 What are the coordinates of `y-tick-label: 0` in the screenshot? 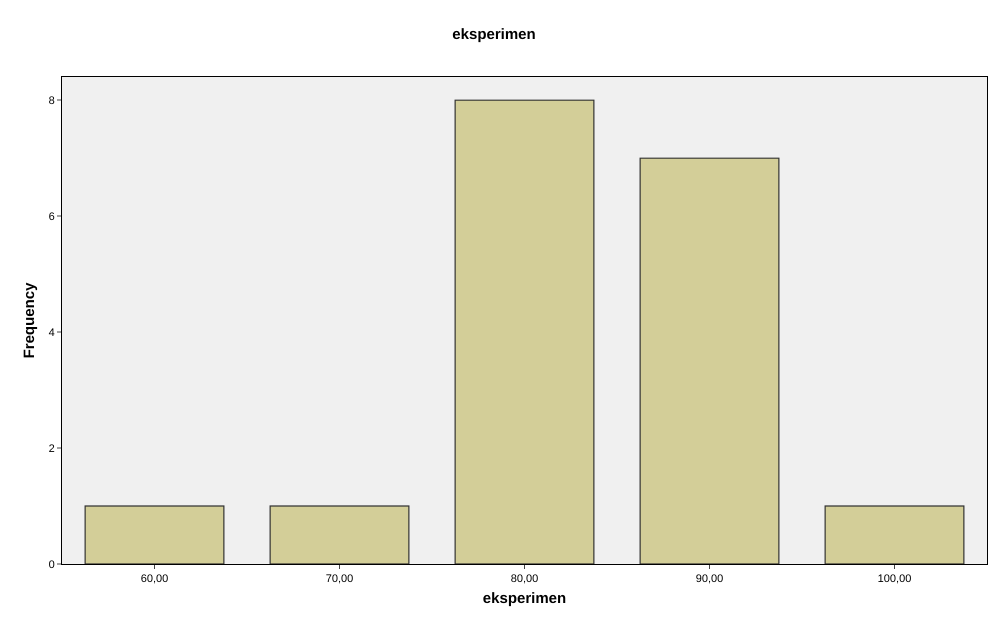 It's located at (51, 564).